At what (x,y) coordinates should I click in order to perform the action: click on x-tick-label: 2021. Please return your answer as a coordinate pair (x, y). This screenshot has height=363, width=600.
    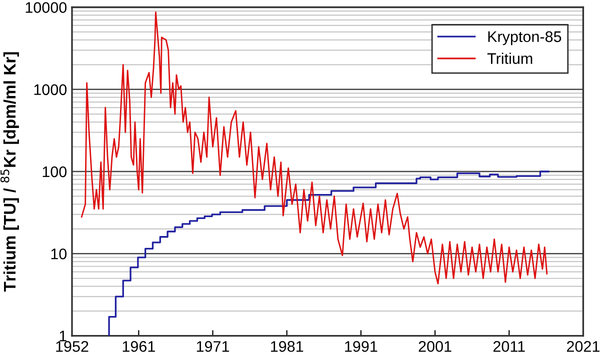
    Looking at the image, I should click on (583, 346).